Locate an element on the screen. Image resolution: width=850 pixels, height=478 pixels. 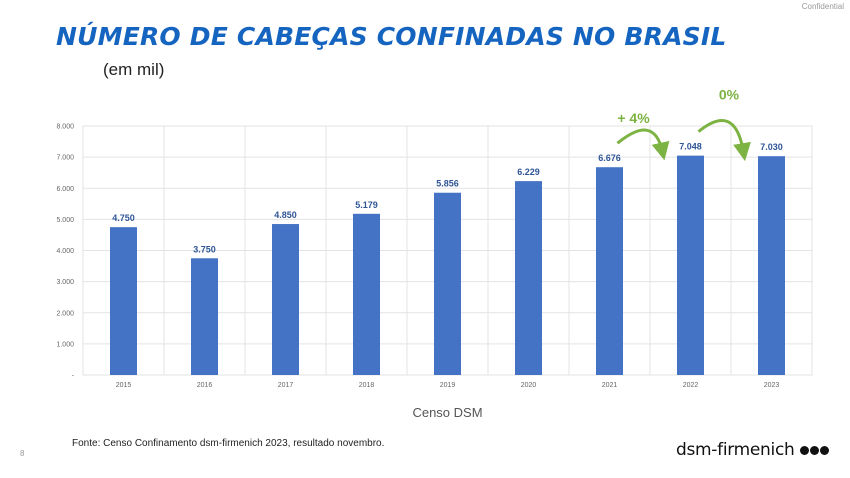
company-logo: dsm-firmenich is located at coordinates (753, 450).